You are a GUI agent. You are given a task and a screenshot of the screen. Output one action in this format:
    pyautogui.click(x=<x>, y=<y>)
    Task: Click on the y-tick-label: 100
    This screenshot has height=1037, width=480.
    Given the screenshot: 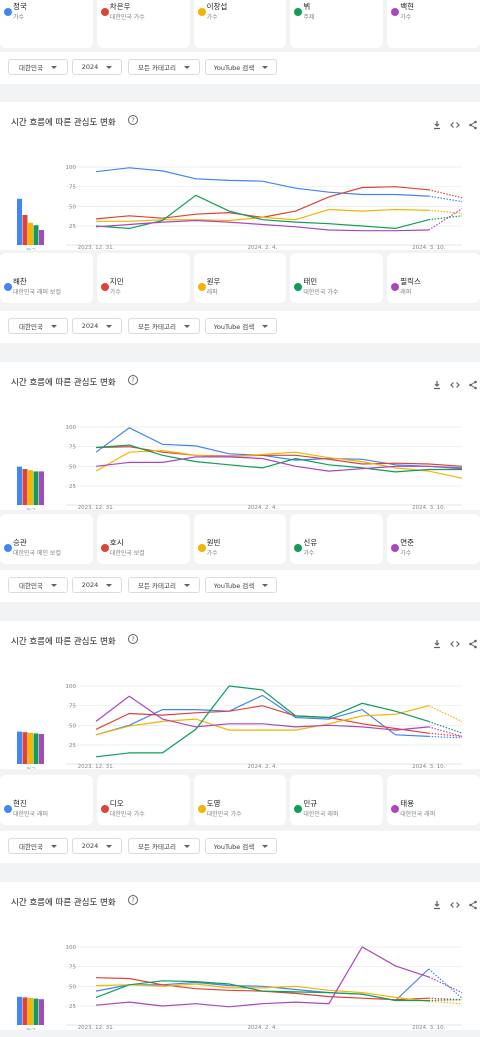 What is the action you would take?
    pyautogui.click(x=71, y=428)
    